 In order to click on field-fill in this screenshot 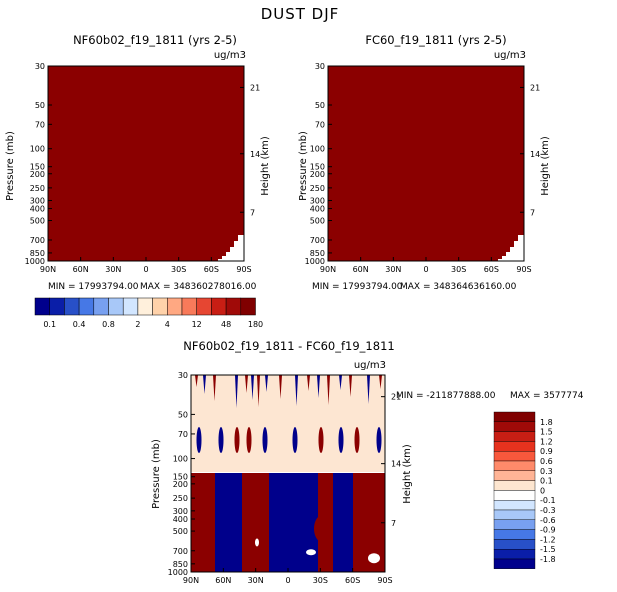, I will do `click(146, 163)`.